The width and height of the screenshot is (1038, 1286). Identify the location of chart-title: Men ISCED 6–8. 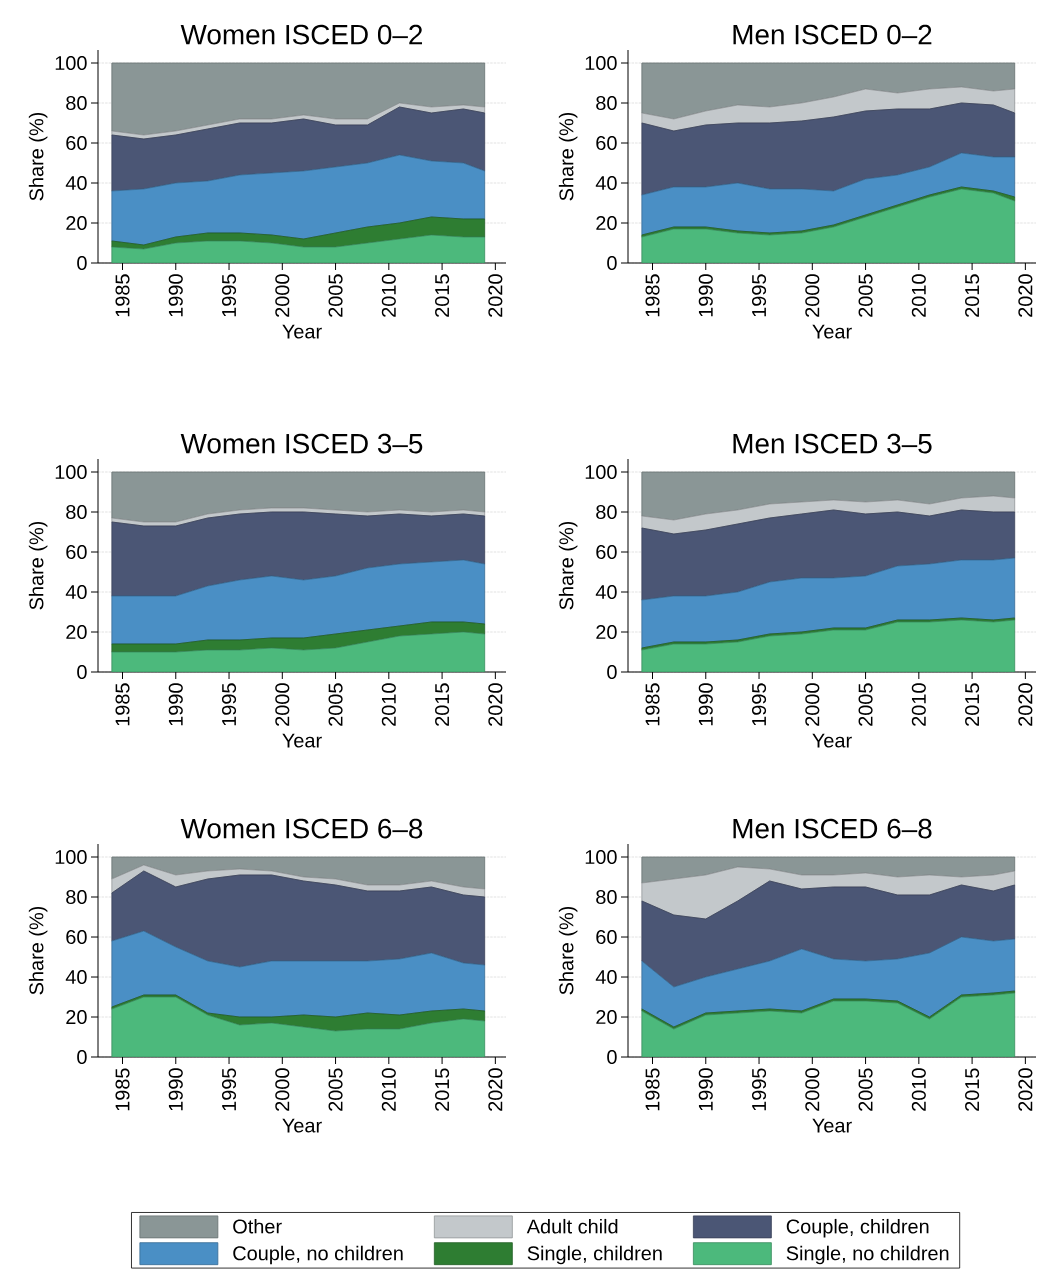
(832, 828).